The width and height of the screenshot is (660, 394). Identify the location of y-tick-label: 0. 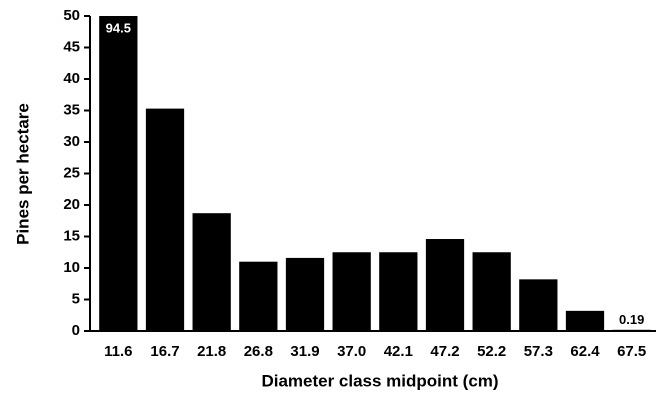
(76, 330).